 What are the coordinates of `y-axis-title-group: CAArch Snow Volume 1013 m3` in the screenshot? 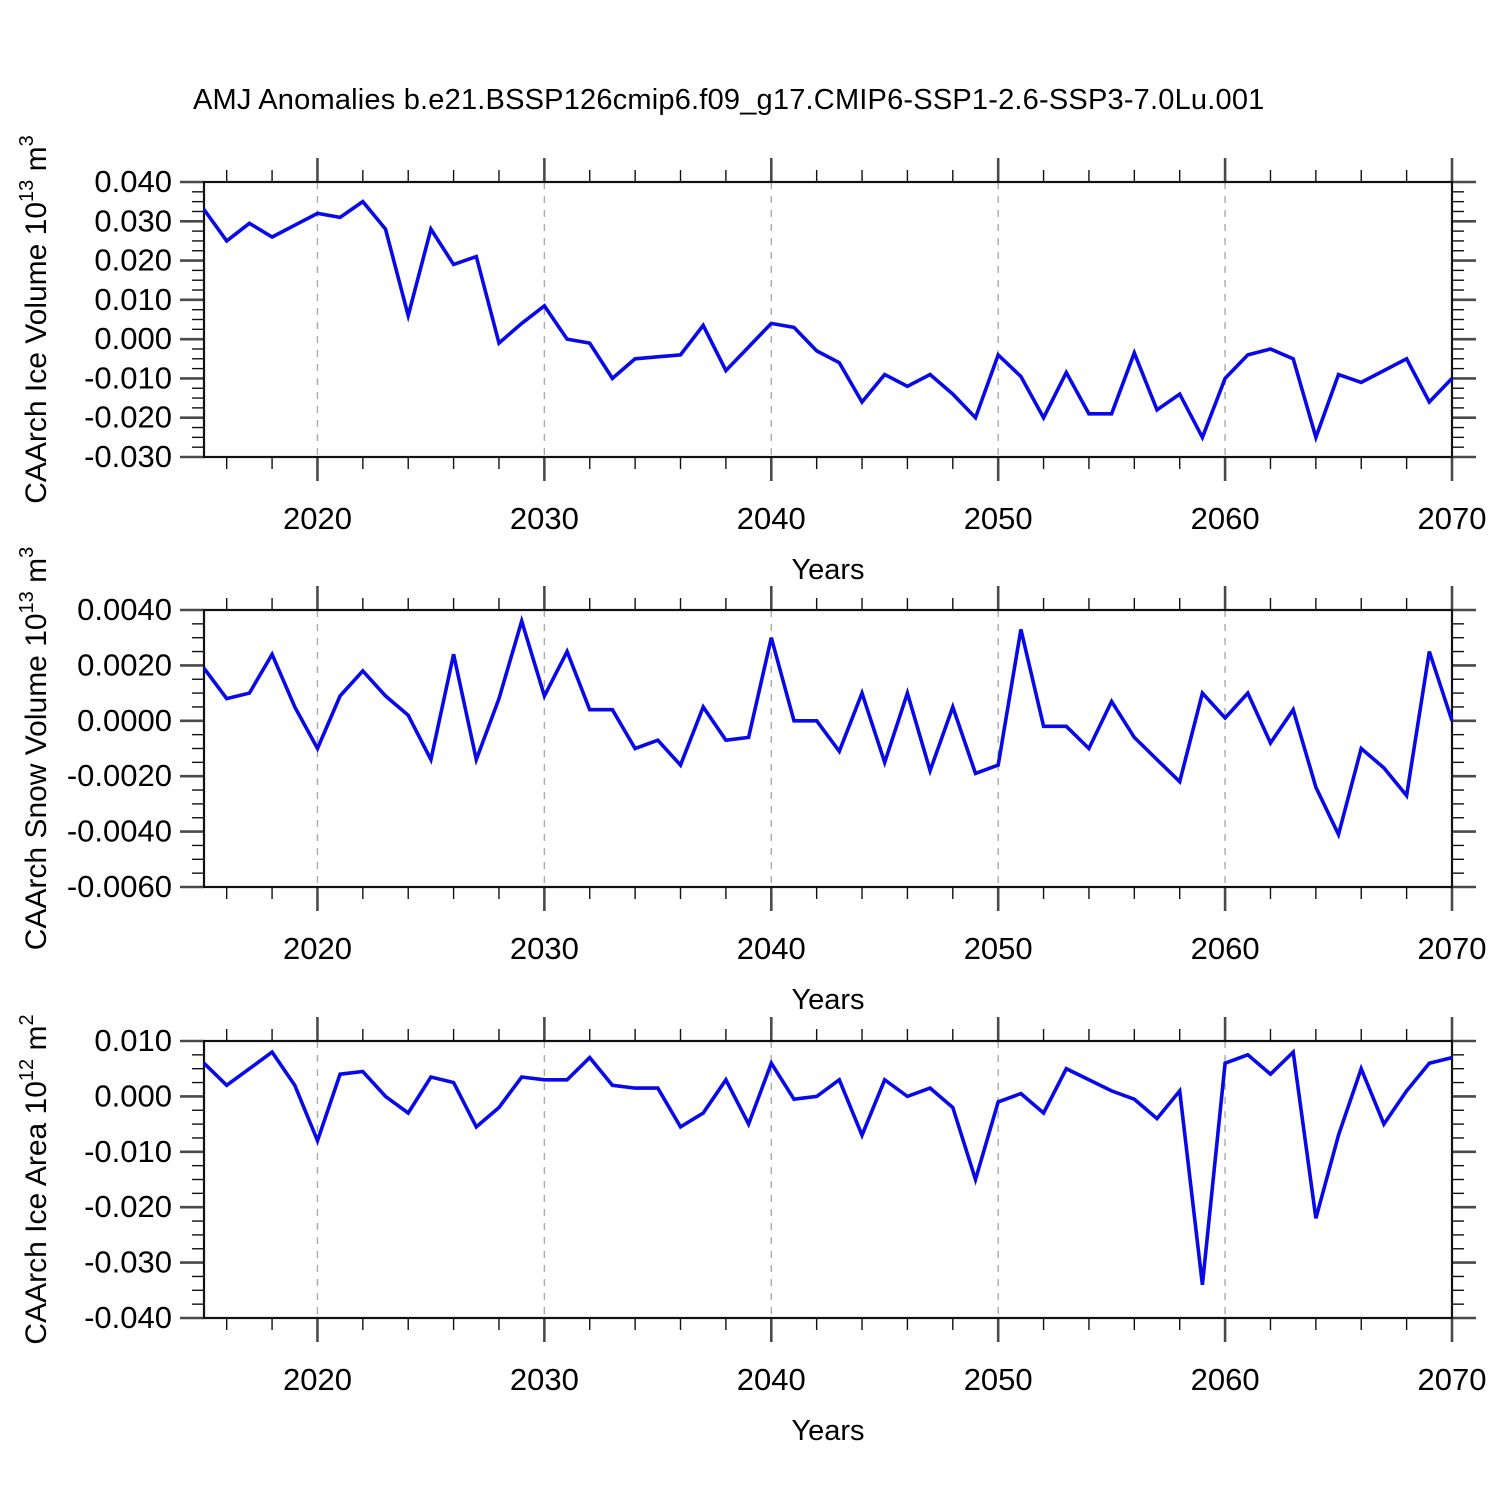 It's located at (34, 749).